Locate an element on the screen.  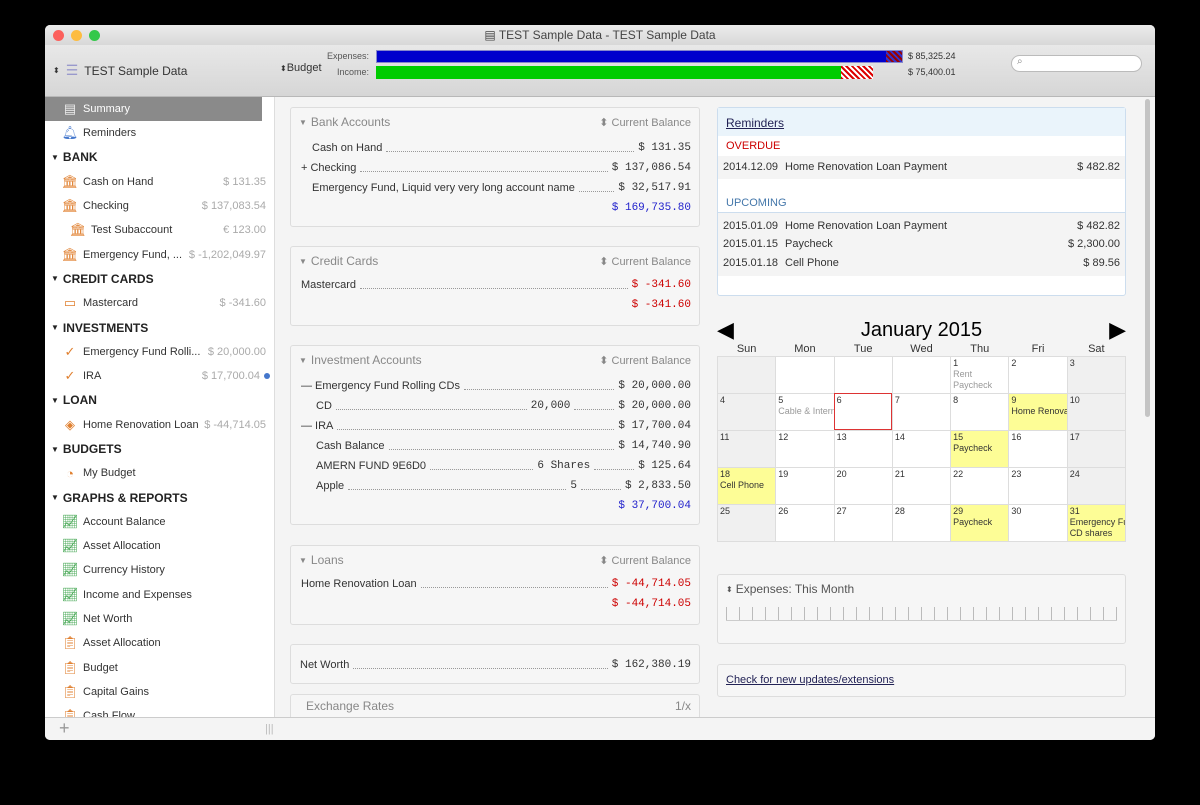
sidebar-item: 📈︎ Income and Expenses is located at coordinates (159, 595).